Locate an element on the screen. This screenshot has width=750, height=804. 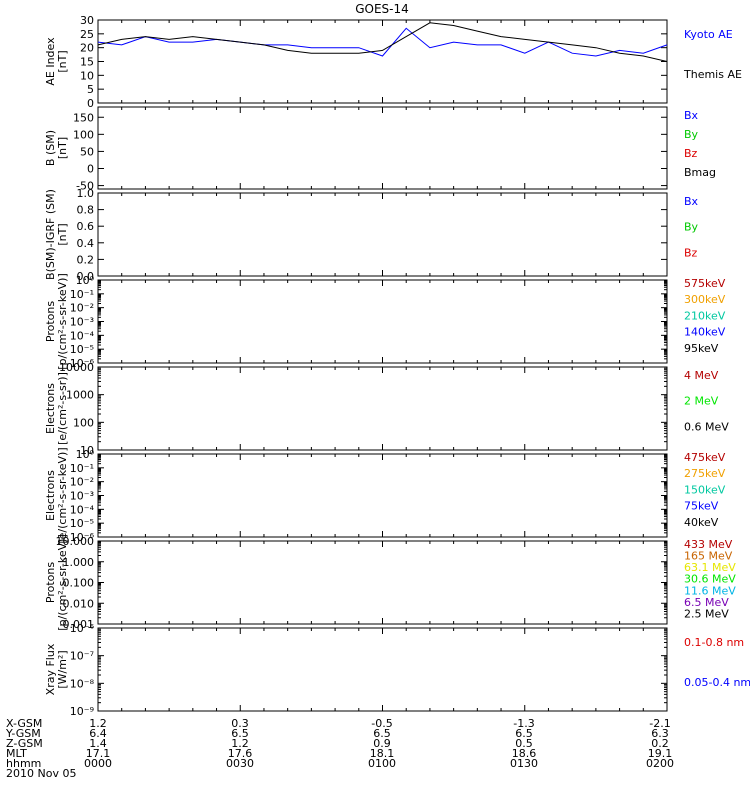
legend-item: 275keV is located at coordinates (705, 473).